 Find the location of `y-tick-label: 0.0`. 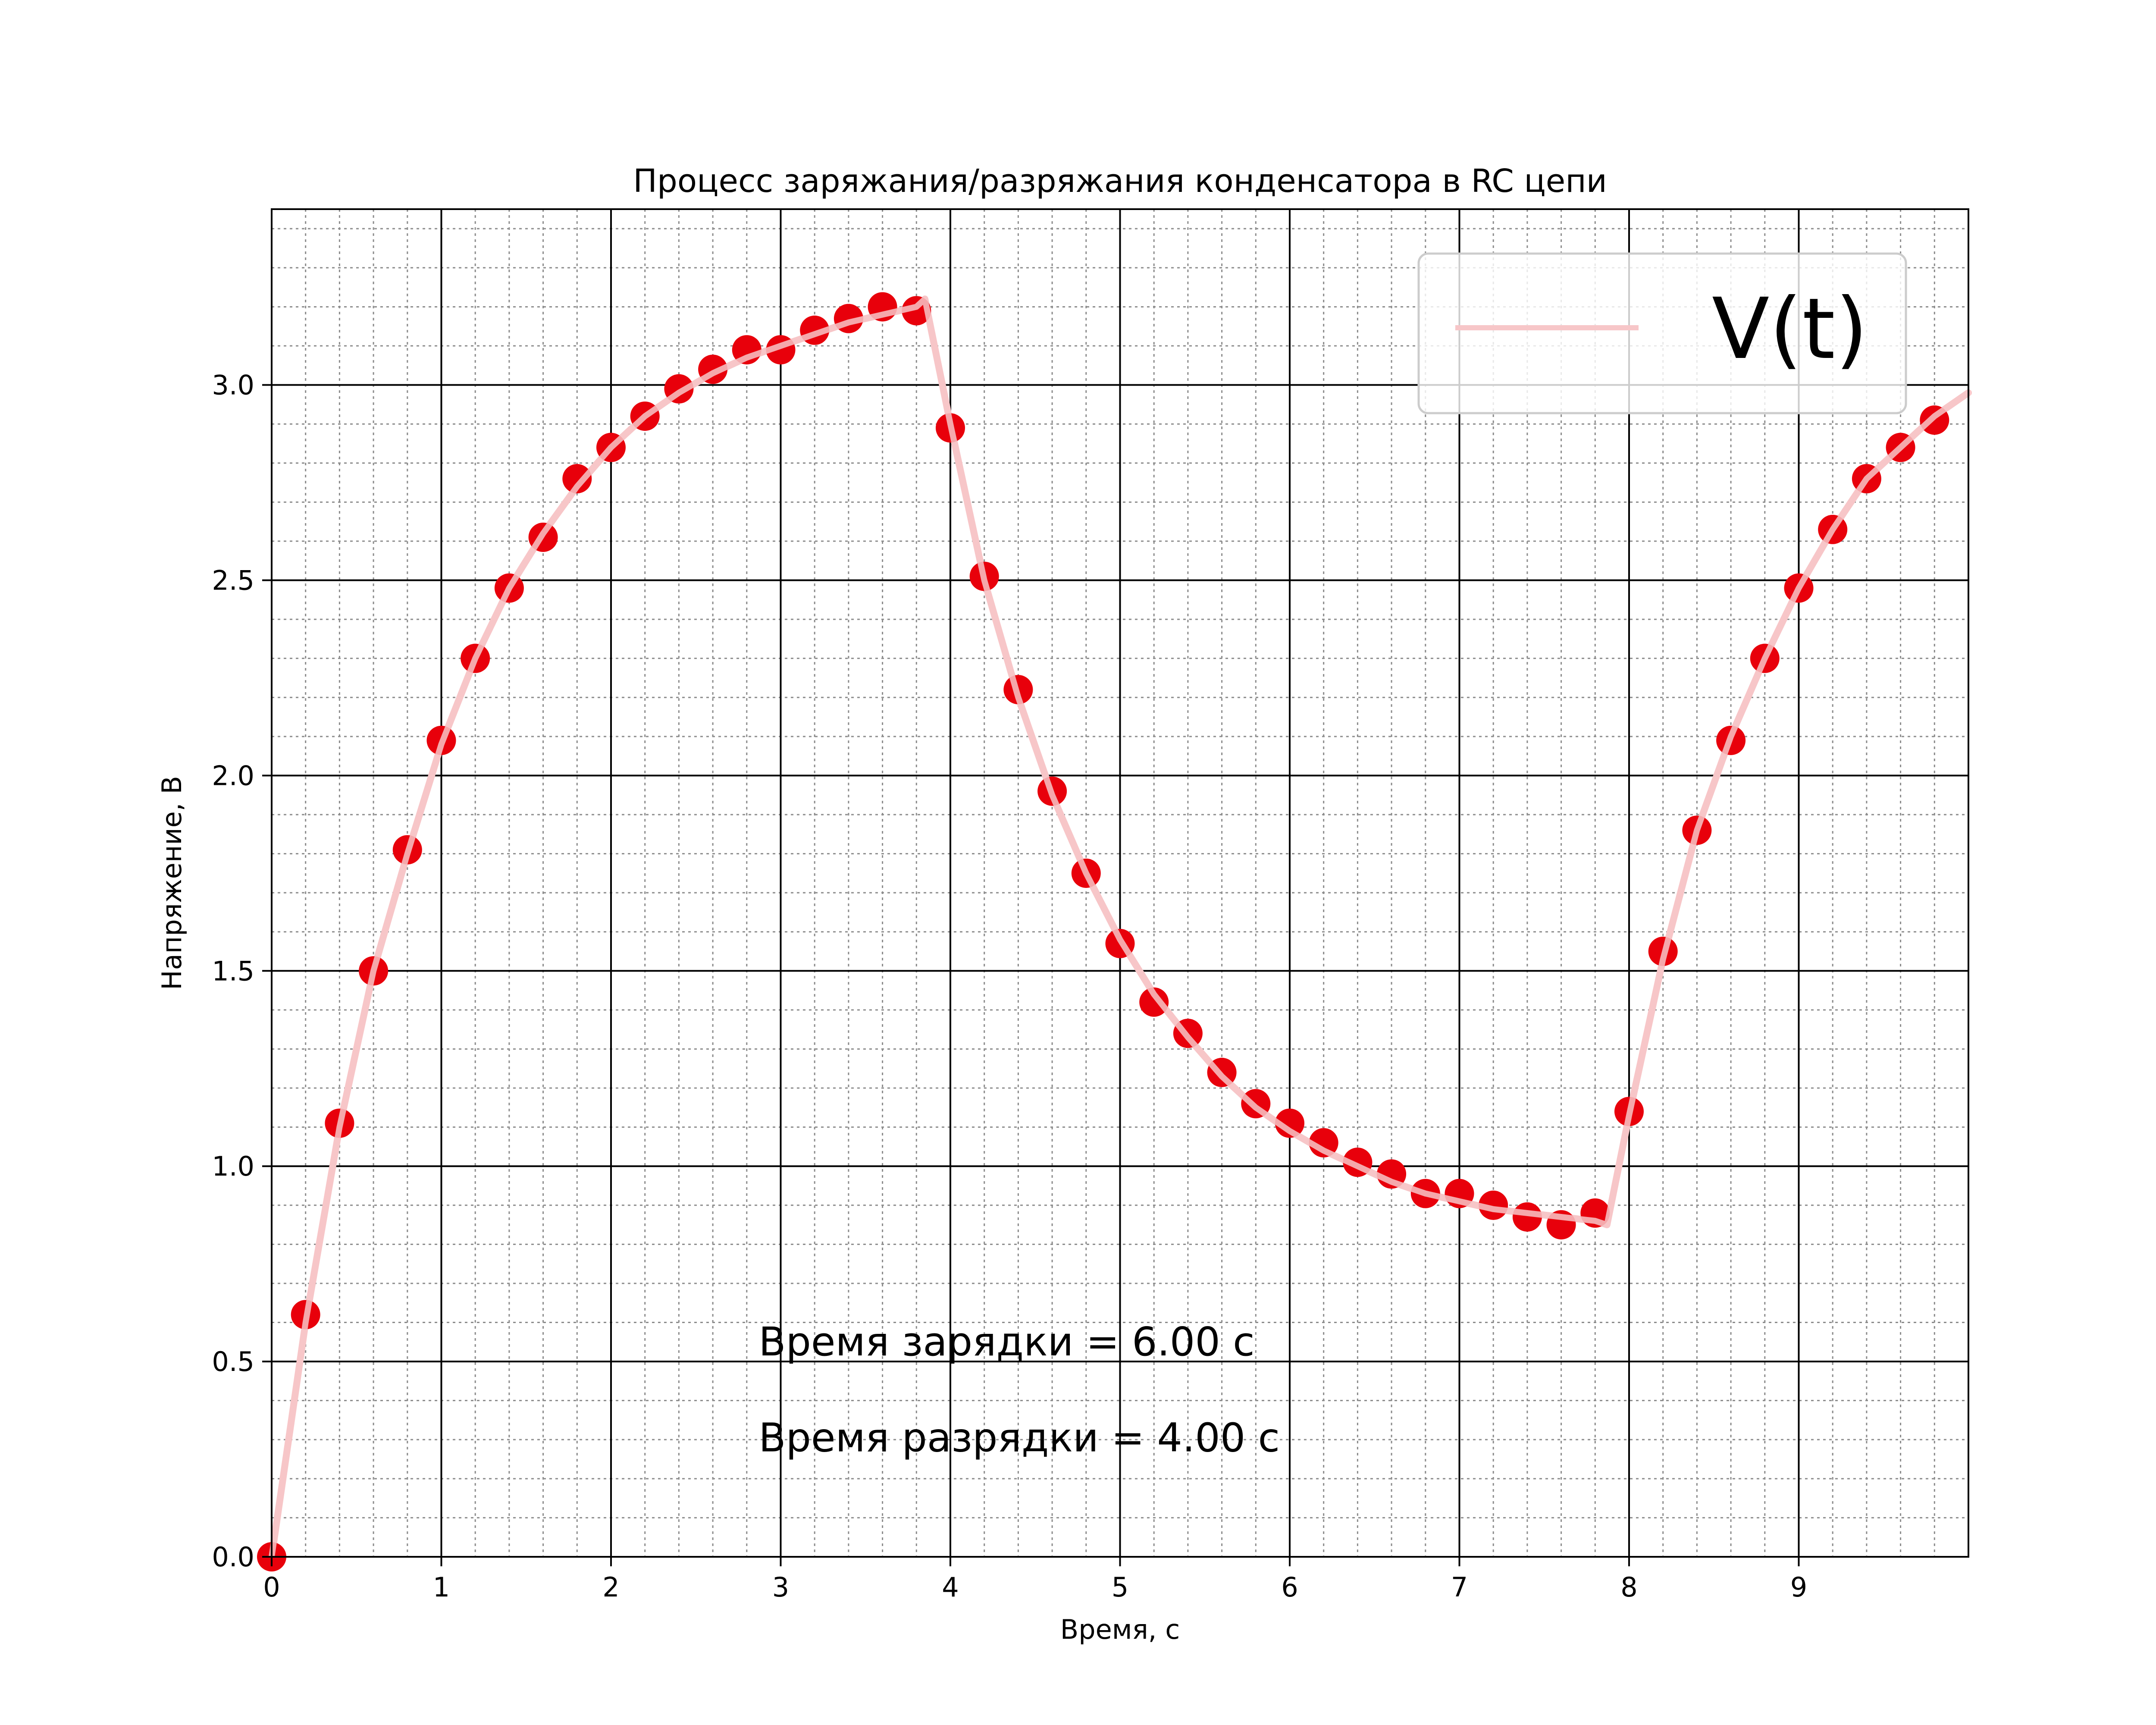

y-tick-label: 0.0 is located at coordinates (233, 1557).